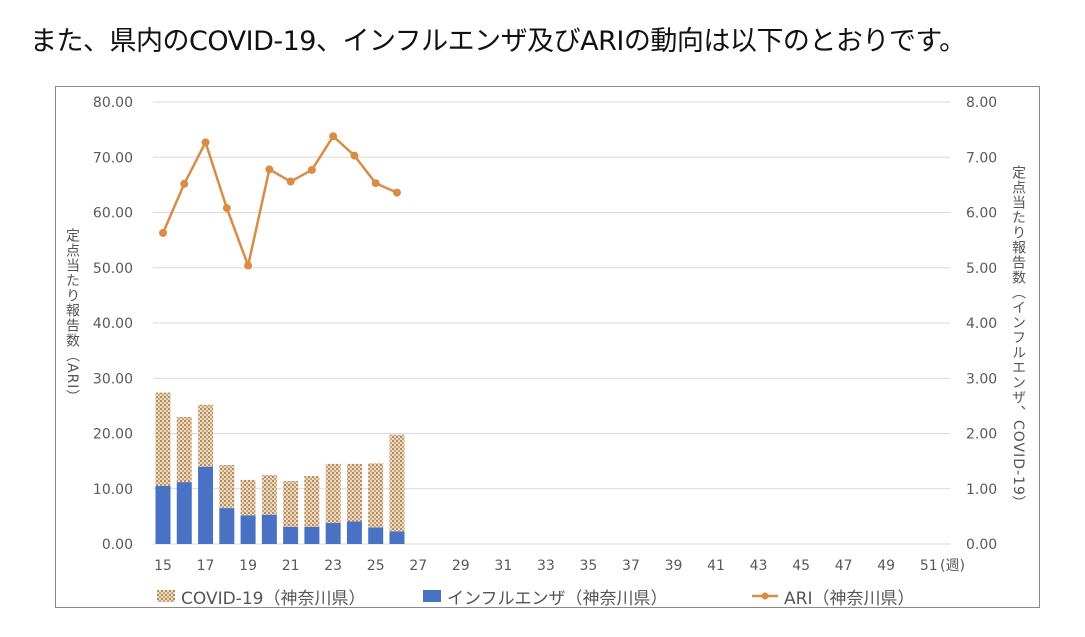 This screenshot has width=1085, height=637. I want to click on legend-covid: COVID-19（神奈川県）, so click(261, 596).